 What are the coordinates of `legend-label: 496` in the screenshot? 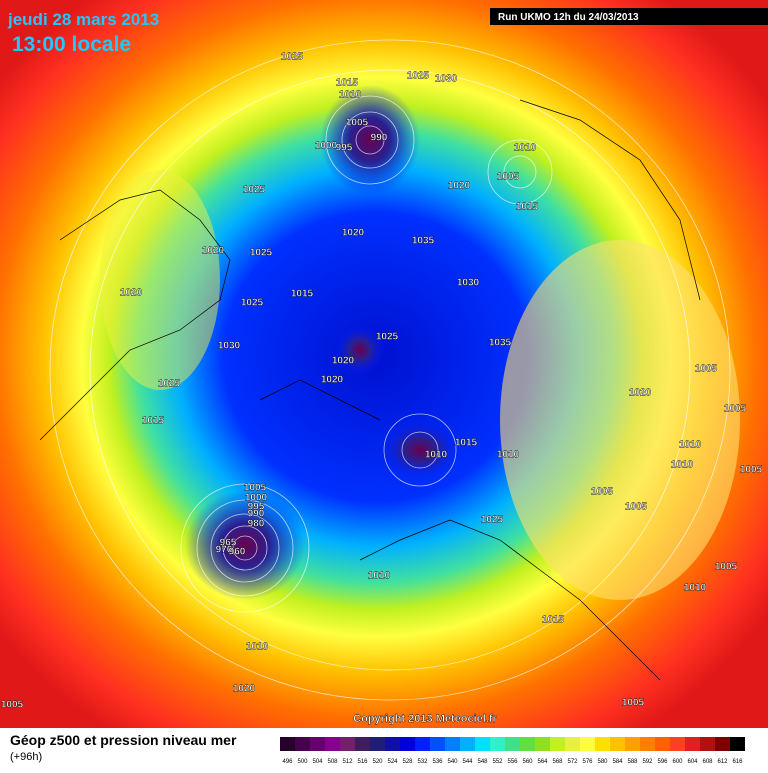 It's located at (287, 762).